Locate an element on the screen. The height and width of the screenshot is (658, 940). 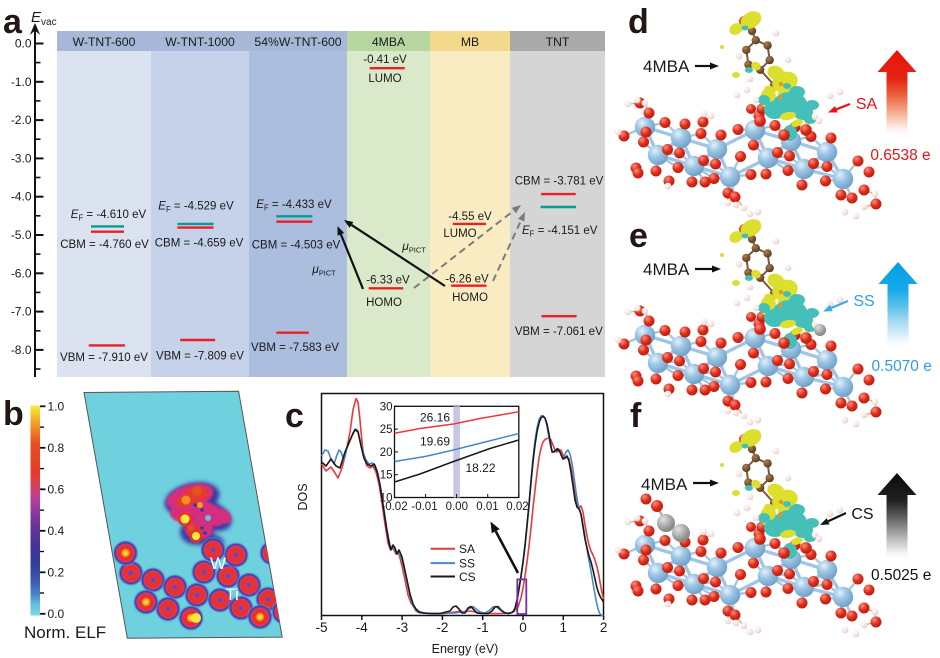
svg-text: CBM = -3.781 eV is located at coordinates (559, 181).